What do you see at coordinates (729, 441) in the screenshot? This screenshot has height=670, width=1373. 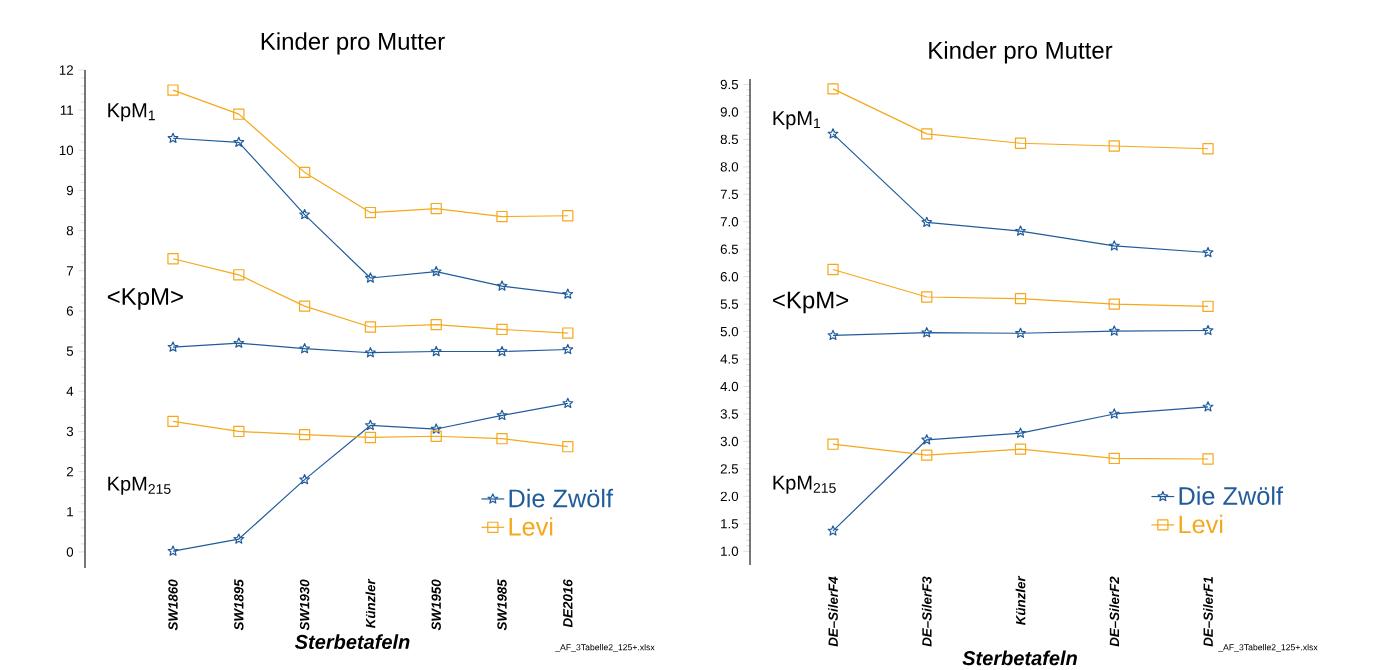 I see `y-tick-label: 3.0` at bounding box center [729, 441].